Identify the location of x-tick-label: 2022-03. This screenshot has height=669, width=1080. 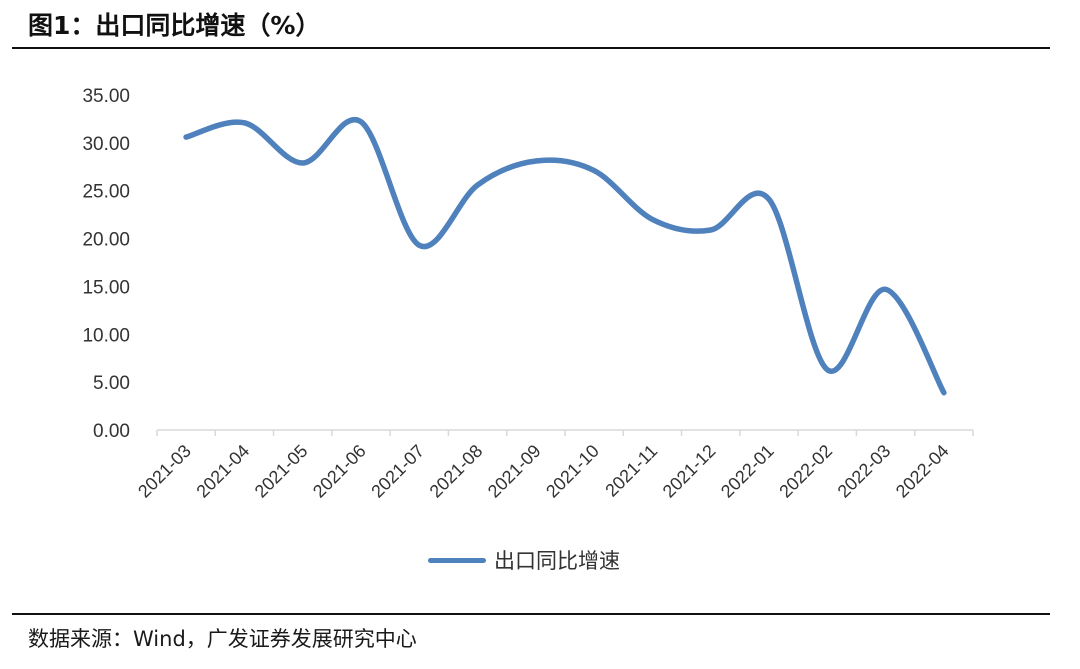
(864, 471).